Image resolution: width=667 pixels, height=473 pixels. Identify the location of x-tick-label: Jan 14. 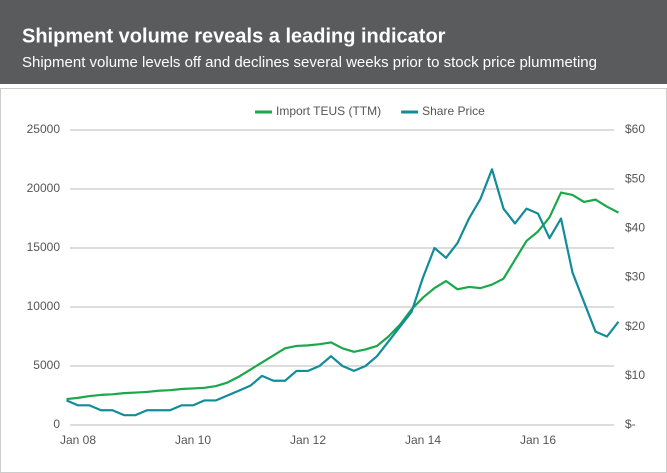
(423, 440).